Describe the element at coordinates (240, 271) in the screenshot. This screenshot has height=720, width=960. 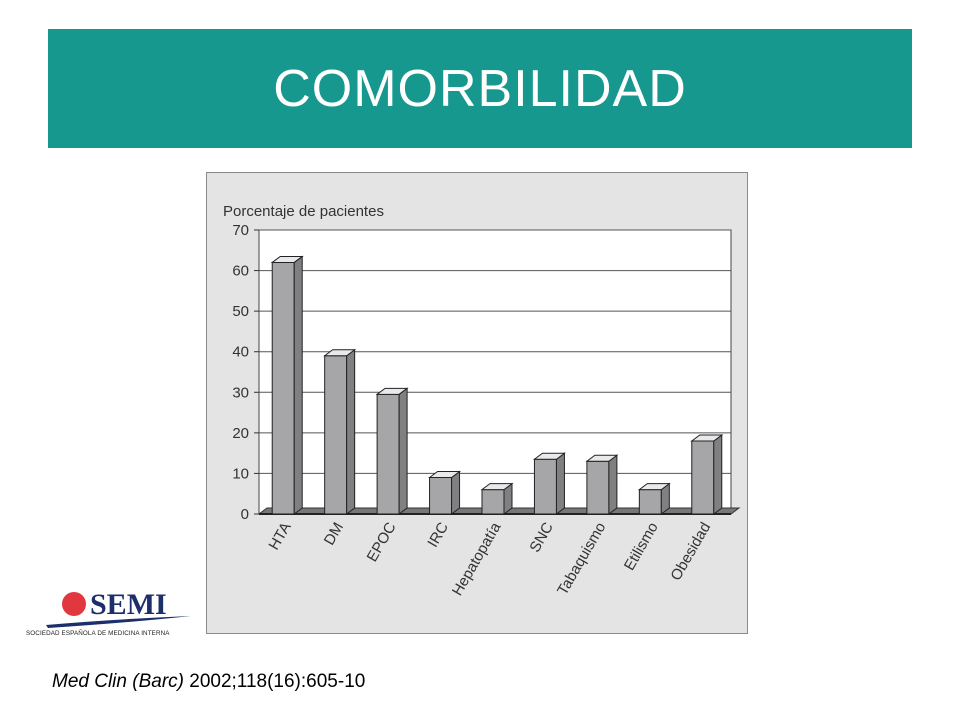
I see `y-tick-label: 60` at that location.